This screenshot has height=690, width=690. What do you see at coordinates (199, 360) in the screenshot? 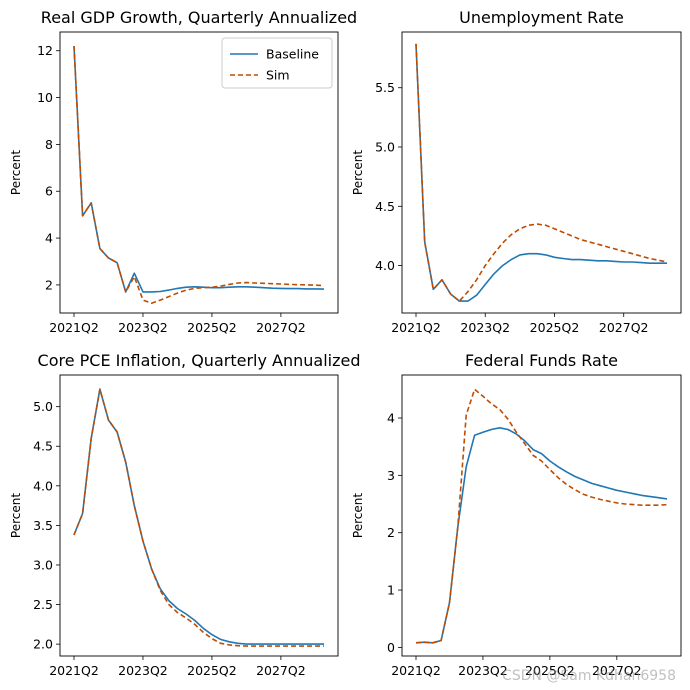
I see `chart-title: Core PCE Inflation, Quarterly Annualized` at bounding box center [199, 360].